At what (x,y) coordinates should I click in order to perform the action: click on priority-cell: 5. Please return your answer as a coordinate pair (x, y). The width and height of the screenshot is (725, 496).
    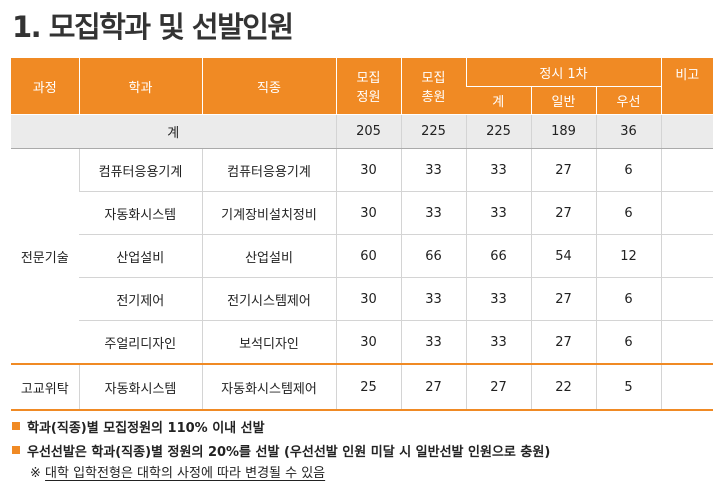
    Looking at the image, I should click on (628, 387).